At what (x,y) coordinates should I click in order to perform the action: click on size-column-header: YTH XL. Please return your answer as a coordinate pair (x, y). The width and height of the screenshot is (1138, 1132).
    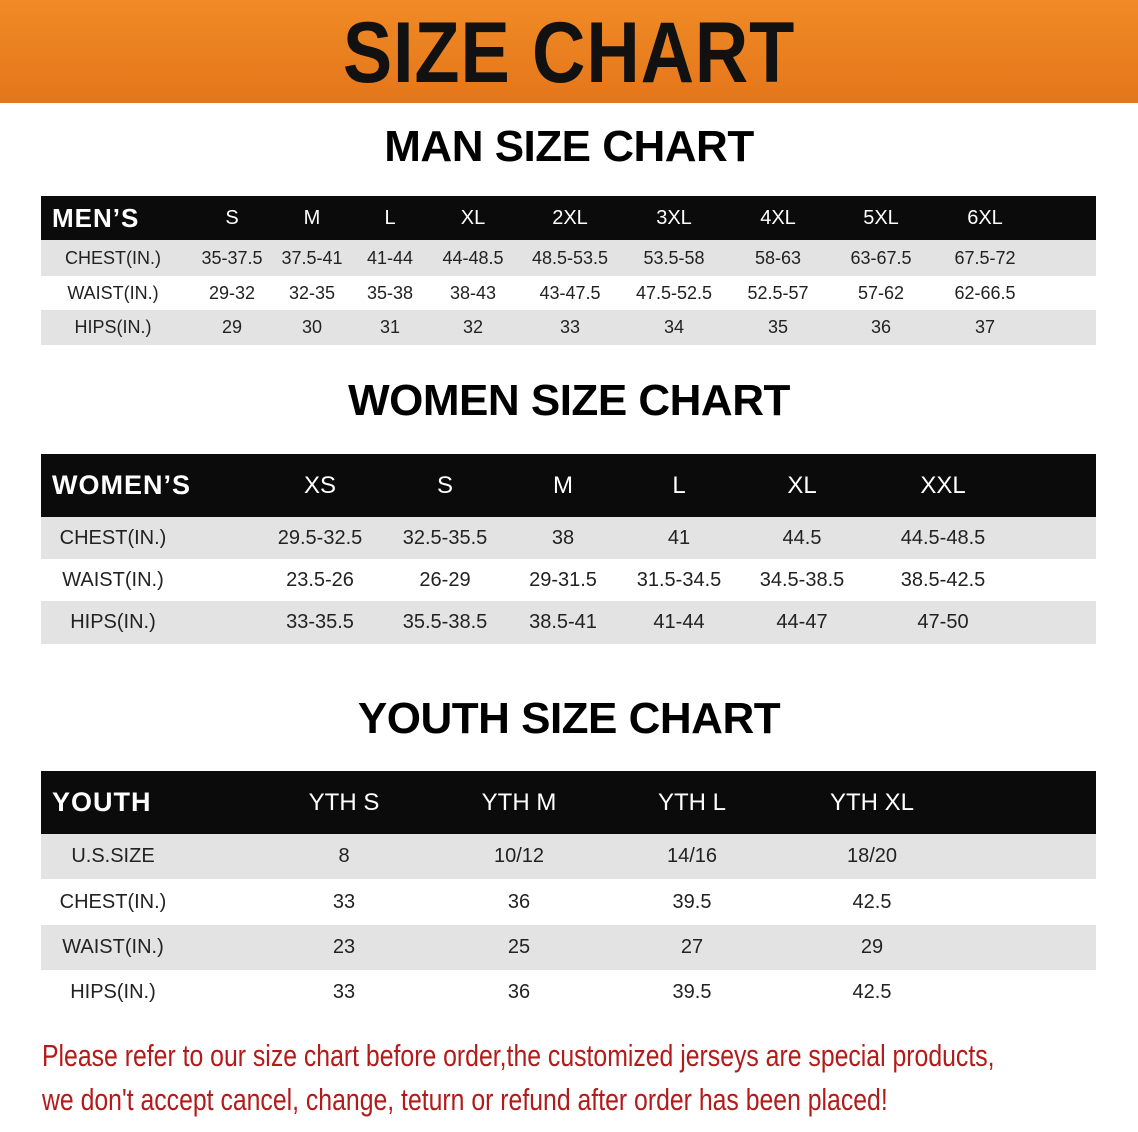
    Looking at the image, I should click on (872, 802).